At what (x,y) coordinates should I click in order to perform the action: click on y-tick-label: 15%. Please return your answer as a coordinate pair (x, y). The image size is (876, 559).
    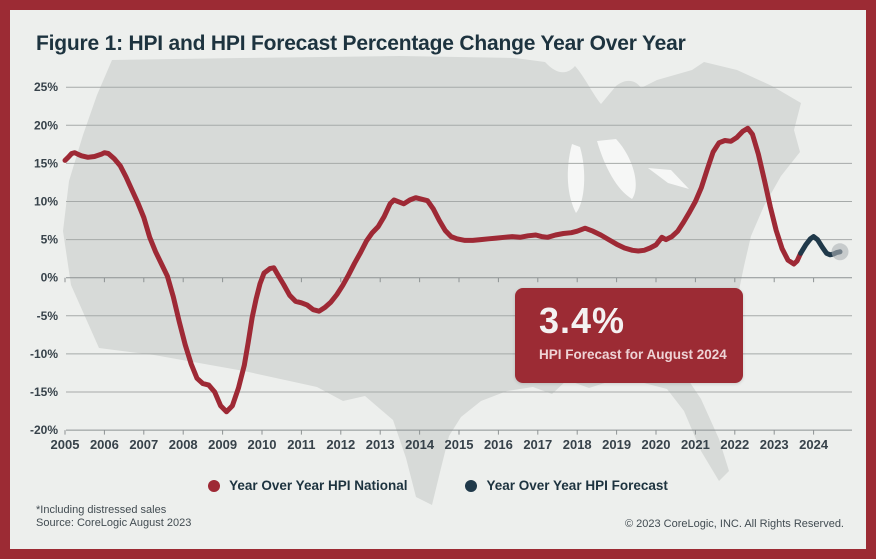
    Looking at the image, I should click on (46, 163).